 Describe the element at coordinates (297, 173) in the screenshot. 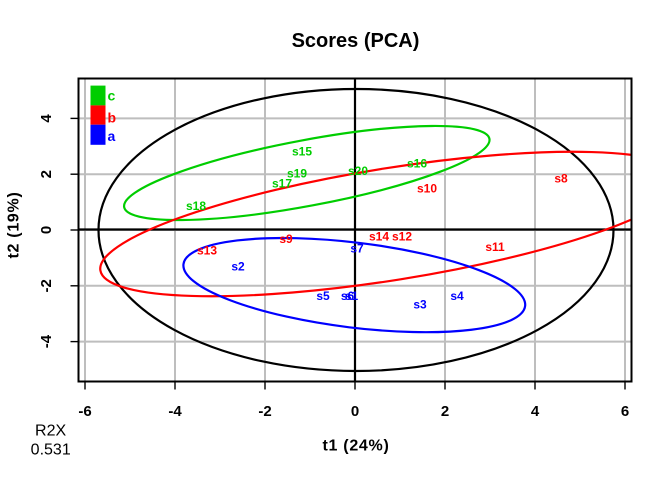

I see `svg-text: s19` at that location.